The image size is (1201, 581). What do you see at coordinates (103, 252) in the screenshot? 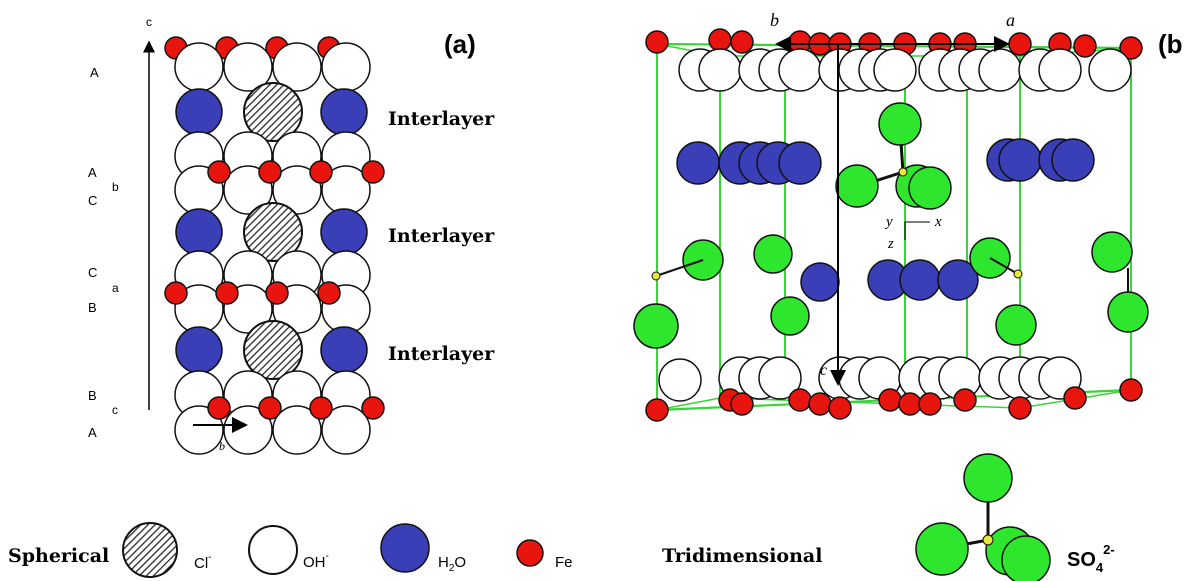
I see `stacking-sequence: A Ab C Ca B Bc A` at bounding box center [103, 252].